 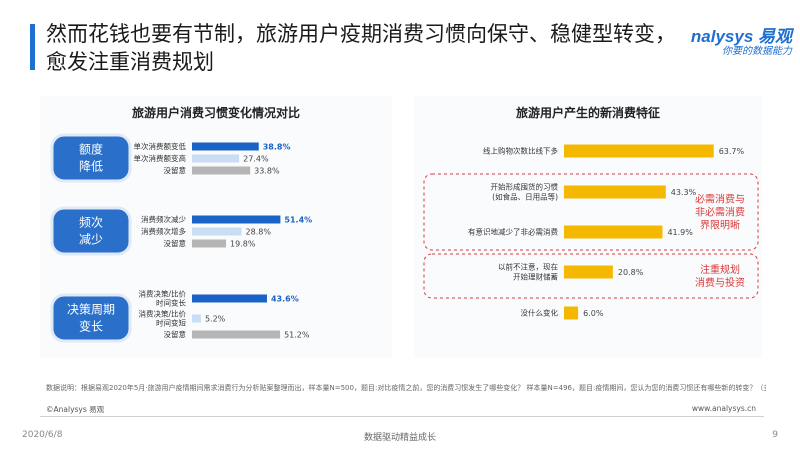 I want to click on bar-label: 开始理财储蓄, so click(x=535, y=277).